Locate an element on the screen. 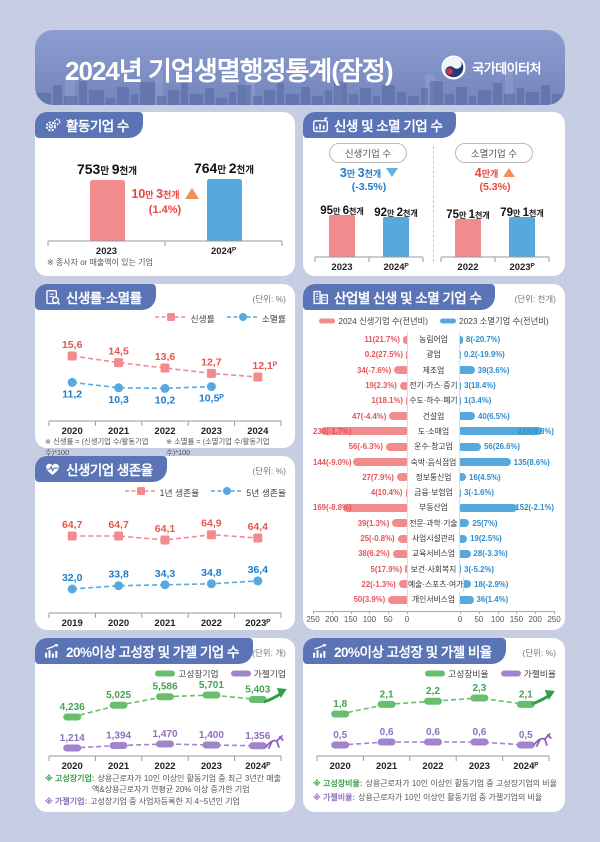 Image resolution: width=600 pixels, height=842 pixels. legend-item-birth-rate: 신생률 is located at coordinates (185, 318).